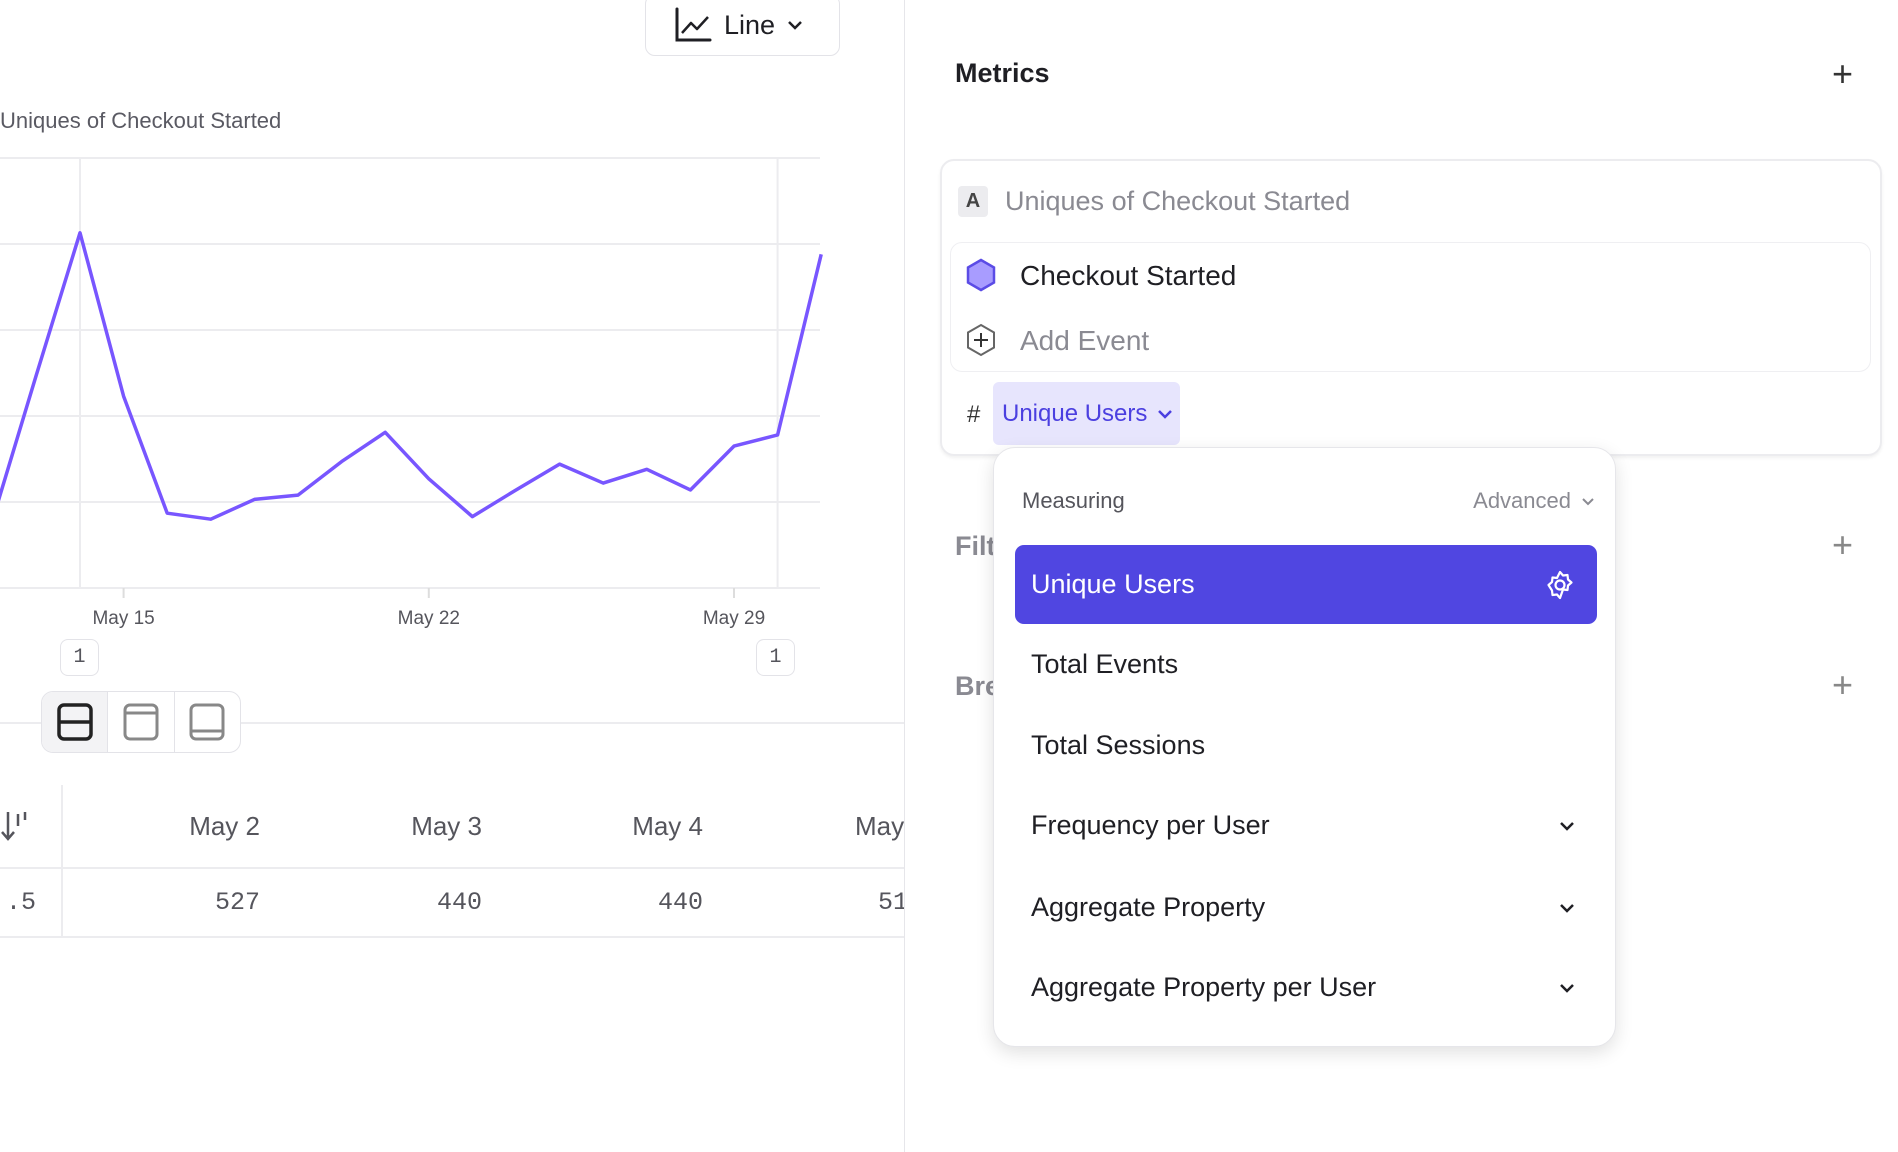  Describe the element at coordinates (20, 902) in the screenshot. I see `table-cell: .5` at that location.